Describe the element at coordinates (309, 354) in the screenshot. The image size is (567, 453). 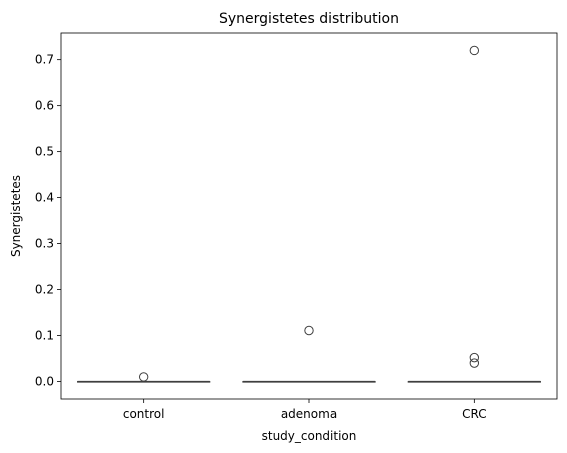
I see `box-group-adenoma` at that location.